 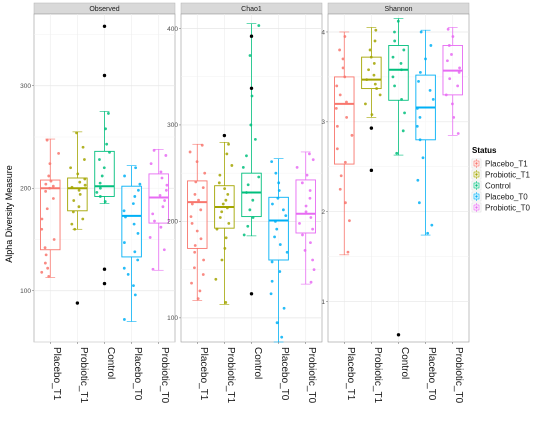 What do you see at coordinates (500, 174) in the screenshot?
I see `legend-entry-probiotic-t1: Probiotic_T1` at bounding box center [500, 174].